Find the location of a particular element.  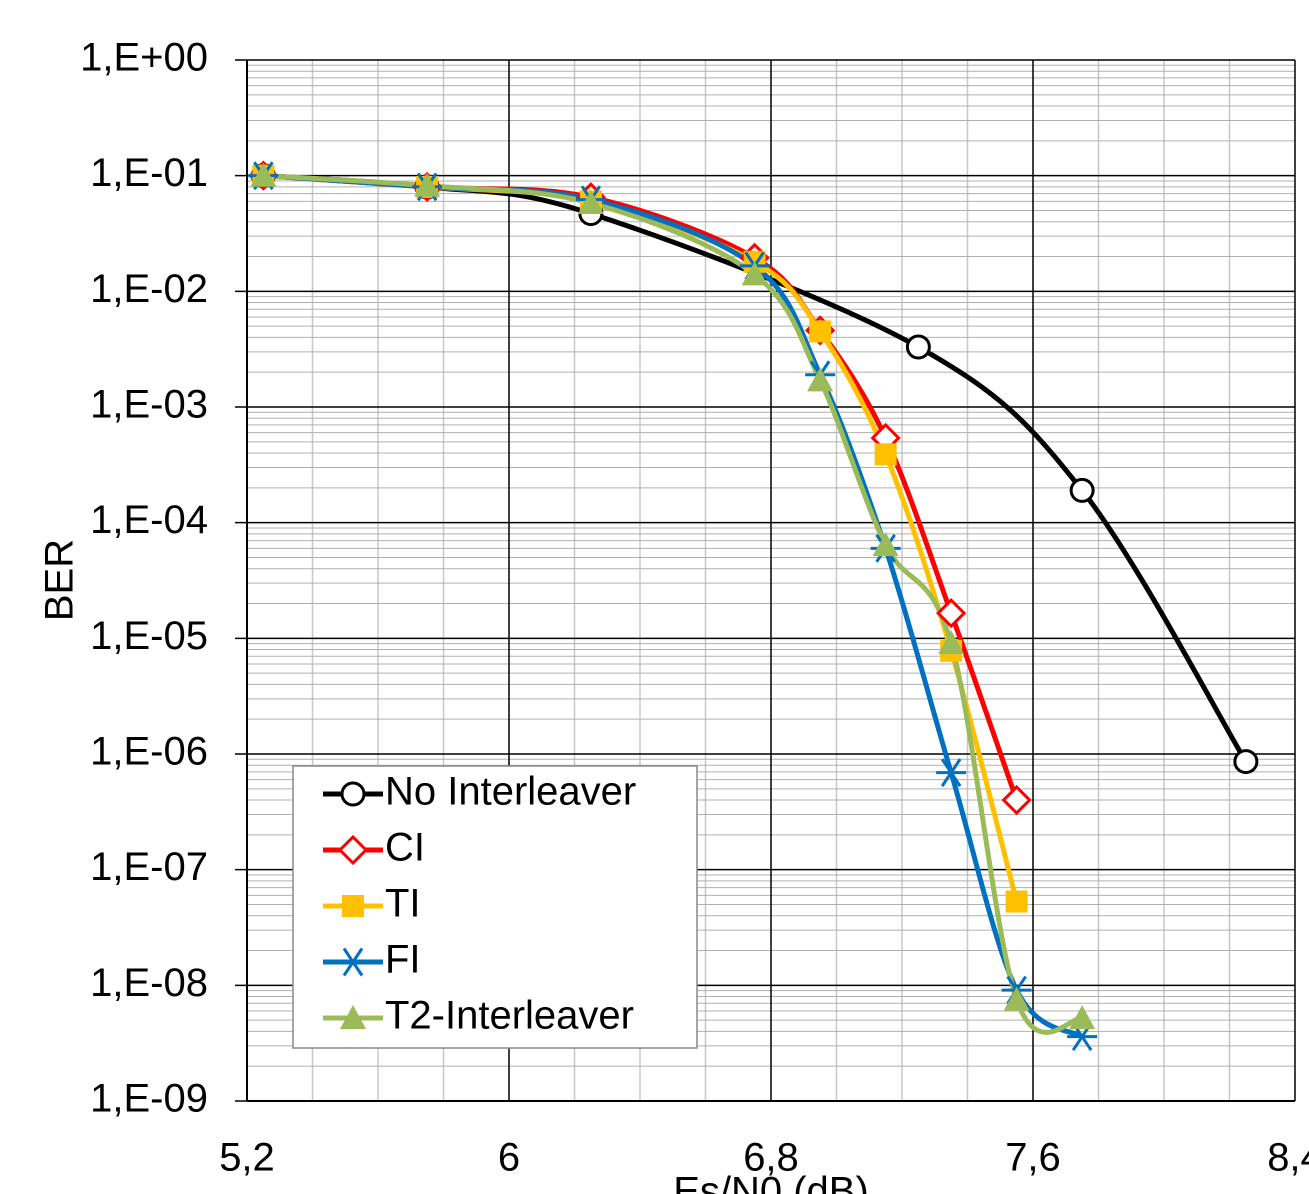

legend-label: FI is located at coordinates (403, 960).